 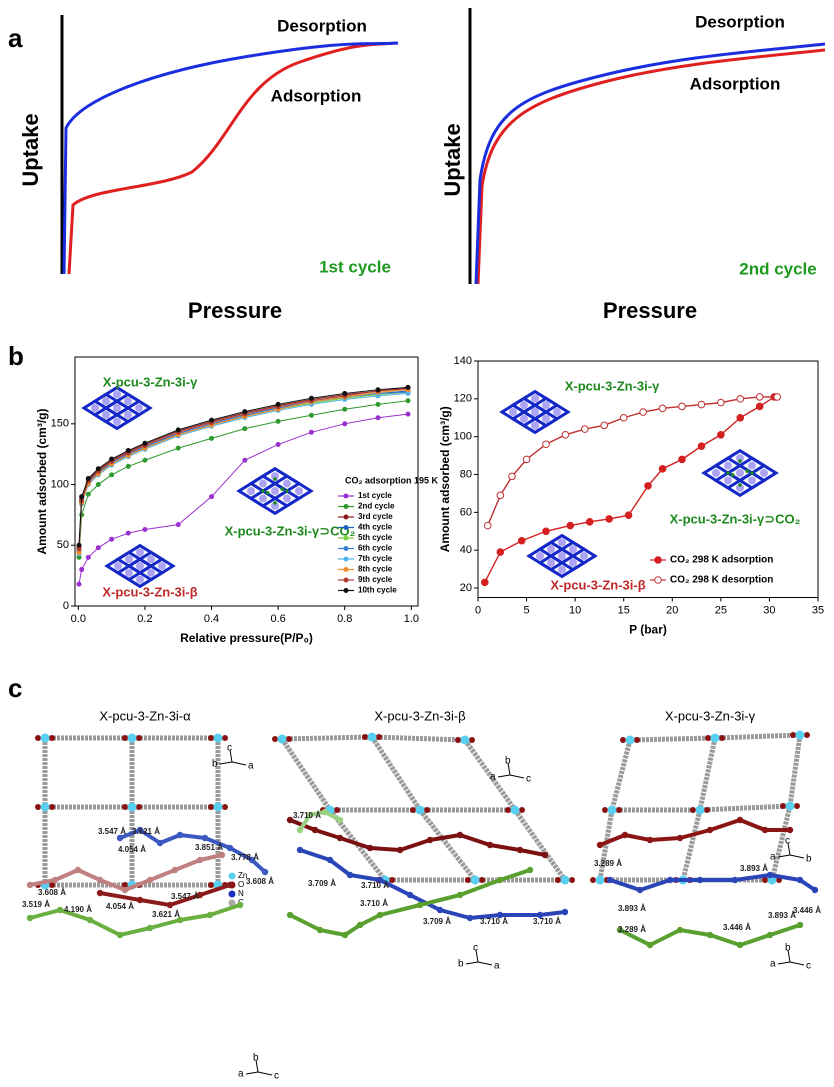 I want to click on distance-label: 3.778 Å, so click(x=245, y=857).